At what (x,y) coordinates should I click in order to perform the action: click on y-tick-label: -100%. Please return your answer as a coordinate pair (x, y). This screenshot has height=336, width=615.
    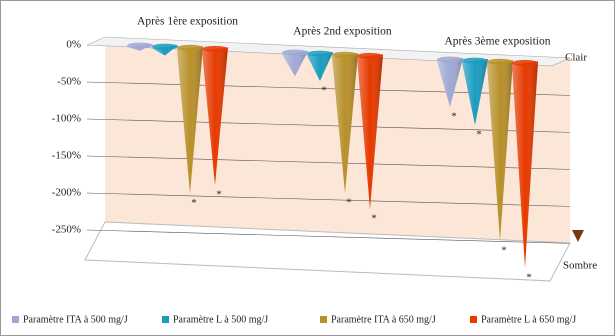
    Looking at the image, I should click on (66, 119).